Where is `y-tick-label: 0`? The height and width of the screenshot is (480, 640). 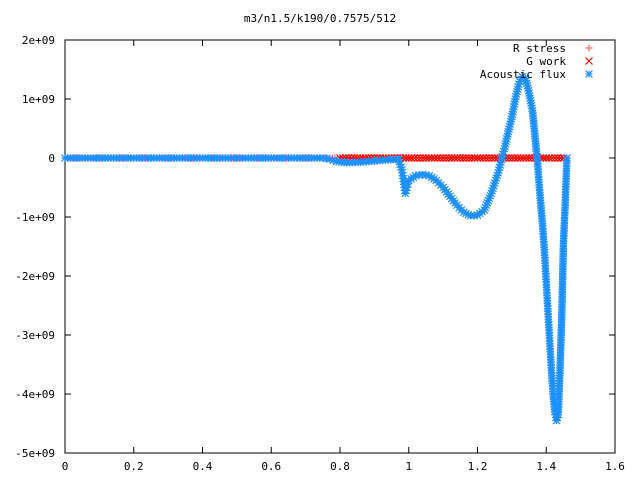
y-tick-label: 0 is located at coordinates (51, 158).